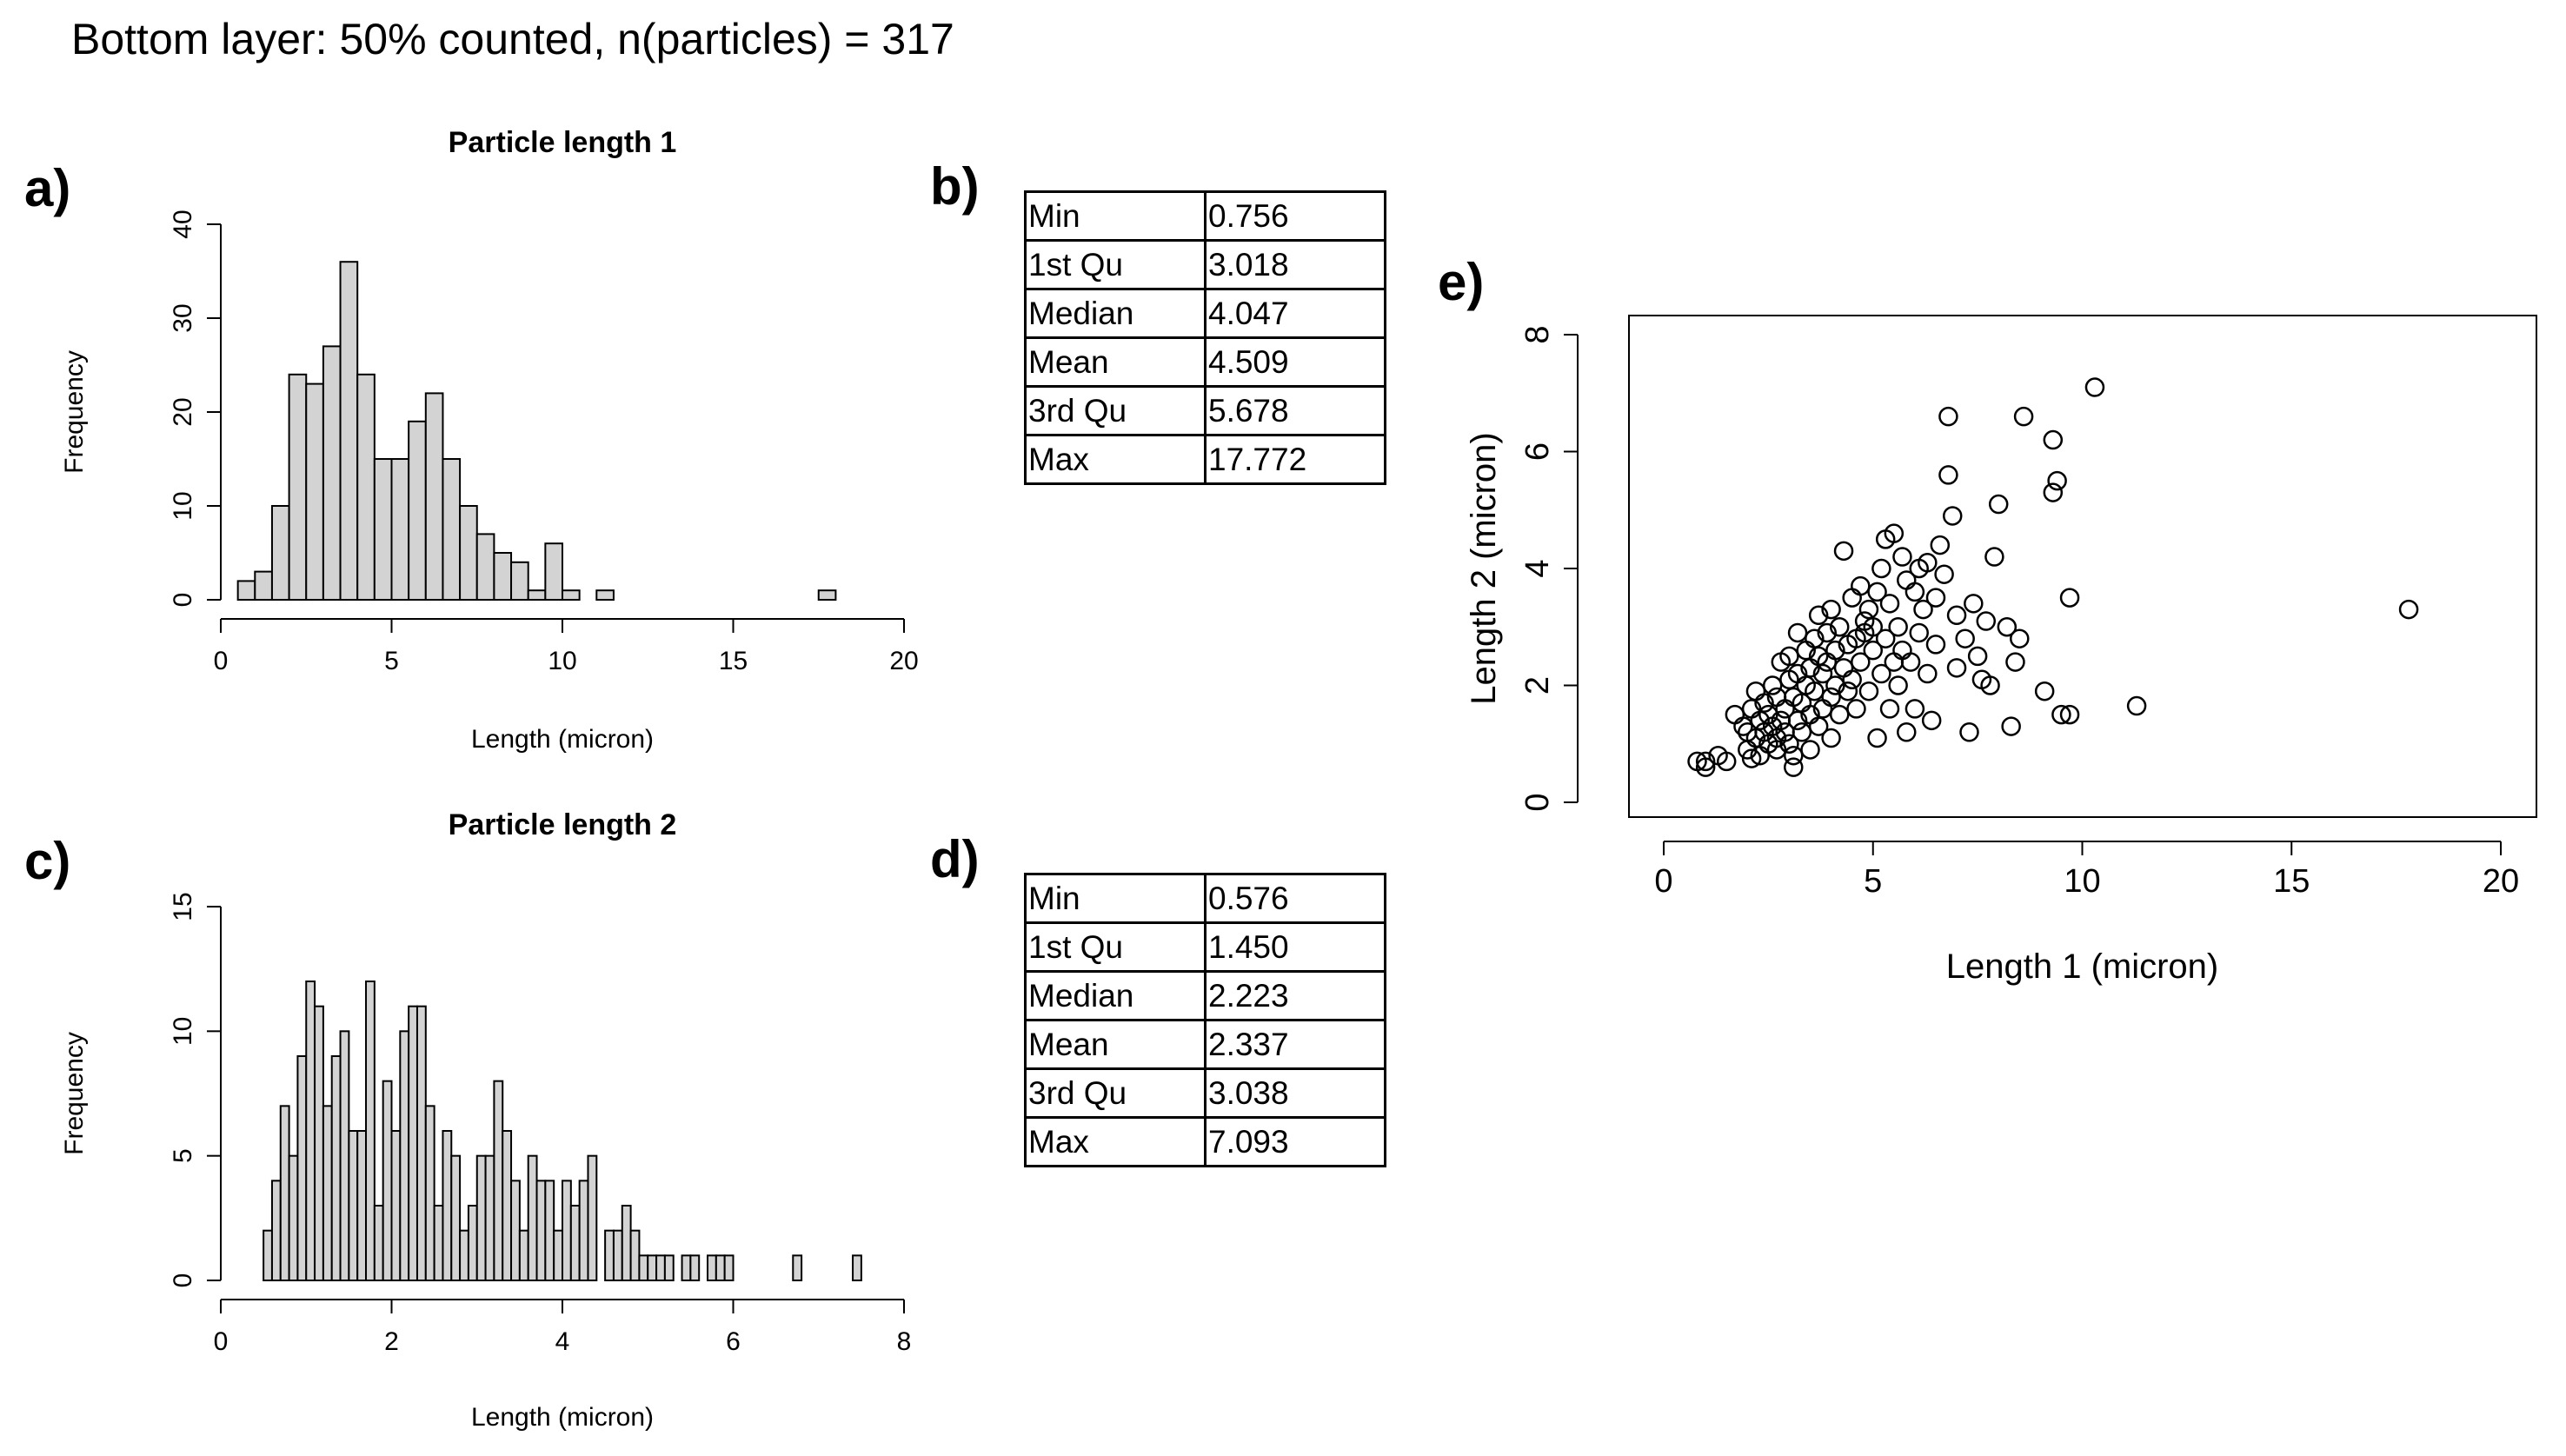 The width and height of the screenshot is (2566, 1456). Describe the element at coordinates (1537, 802) in the screenshot. I see `scatter-y-tick-label: 0` at that location.